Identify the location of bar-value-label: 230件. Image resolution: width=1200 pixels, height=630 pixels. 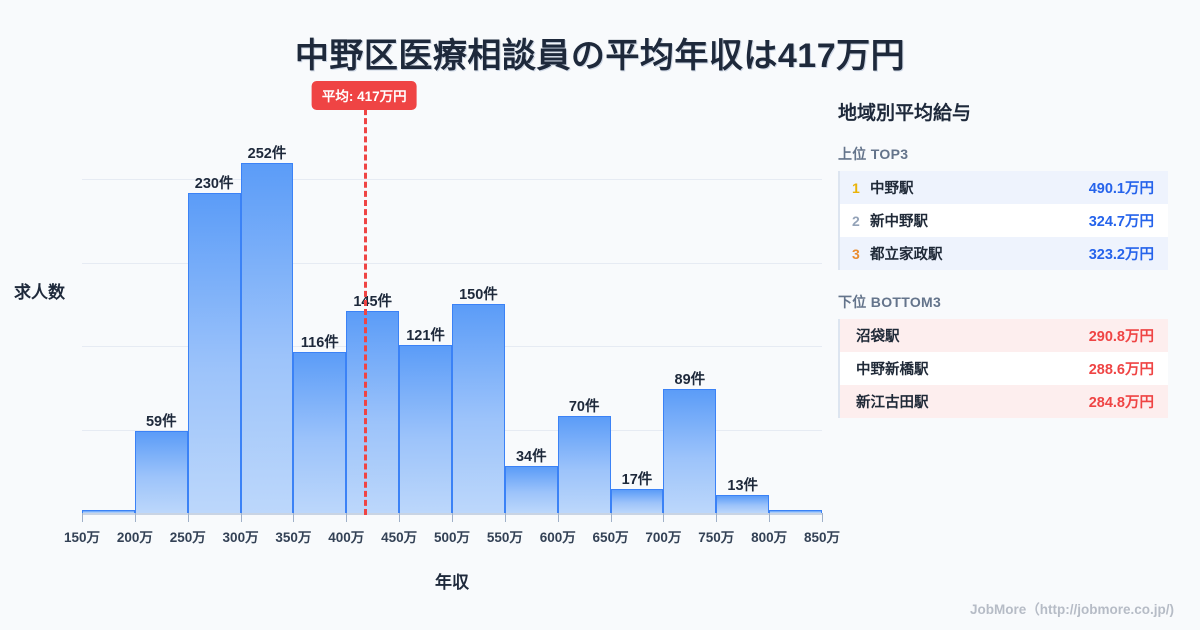
(214, 184).